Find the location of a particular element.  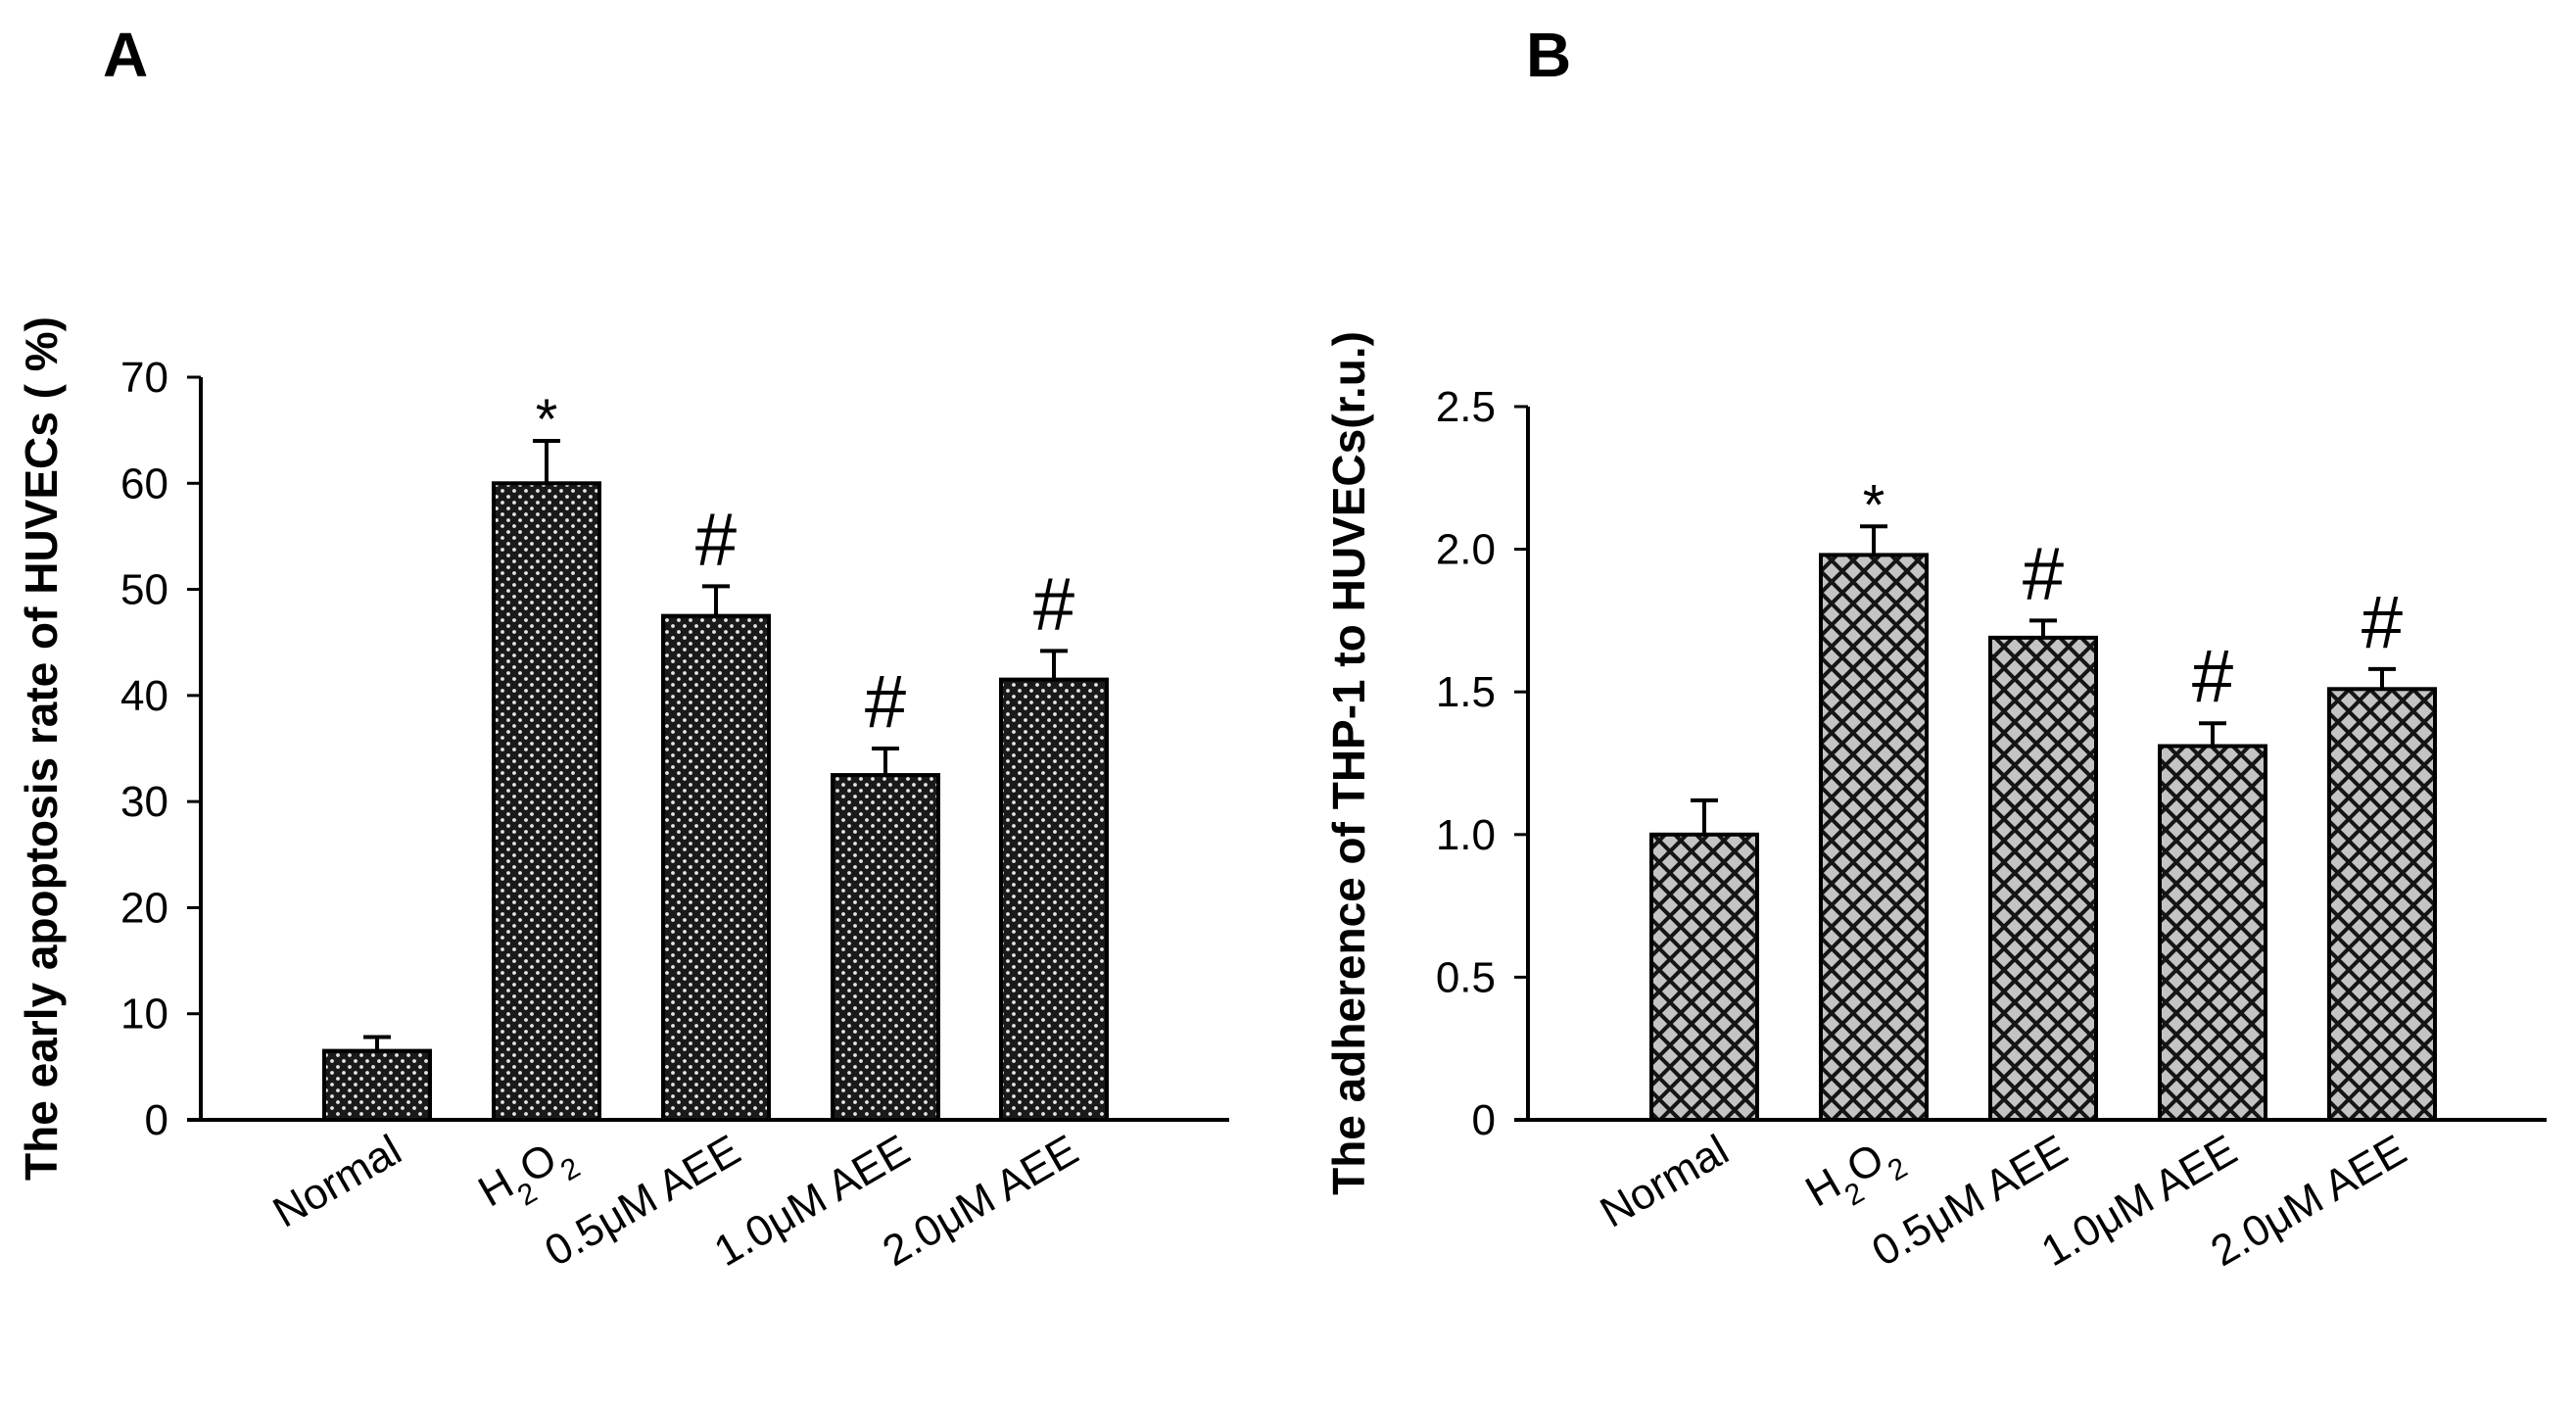

y-tick-label: 0.5 is located at coordinates (1466, 977).